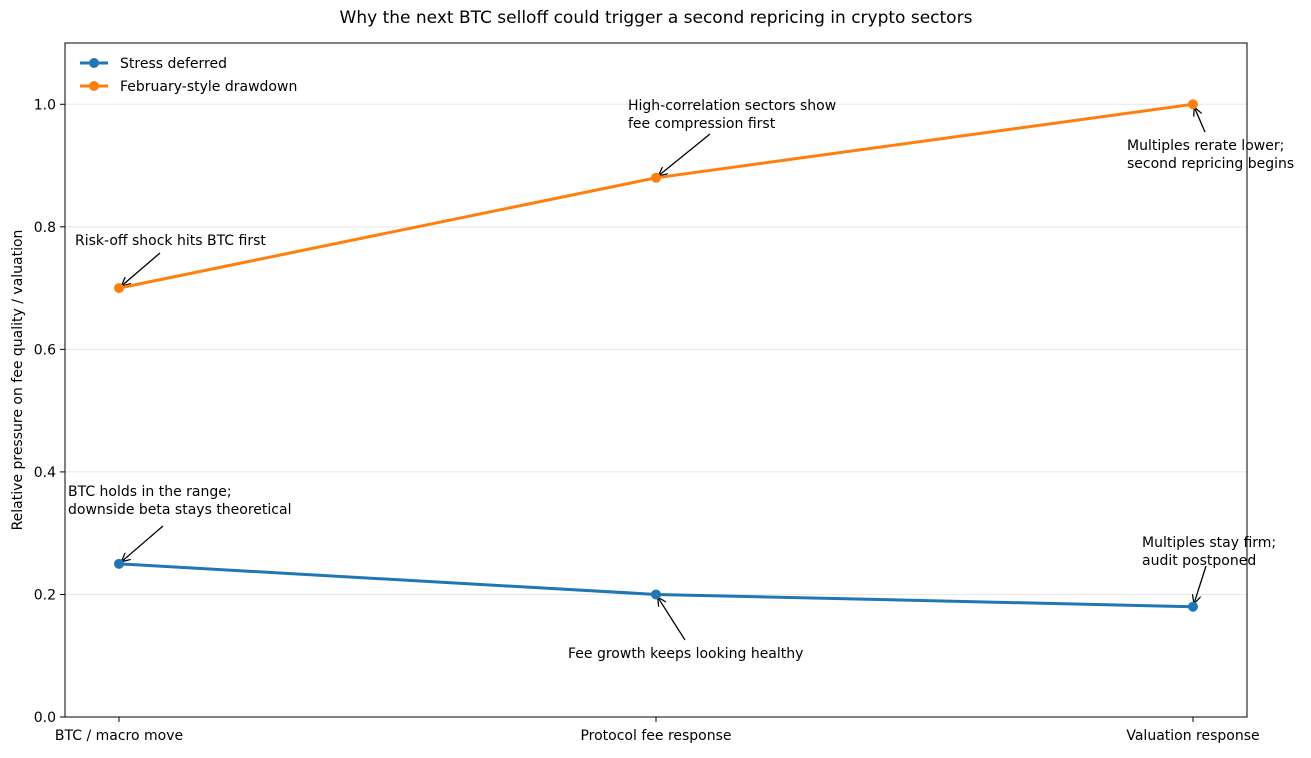 The image size is (1311, 758). What do you see at coordinates (119, 736) in the screenshot?
I see `x-tick-label: BTC / macro move` at bounding box center [119, 736].